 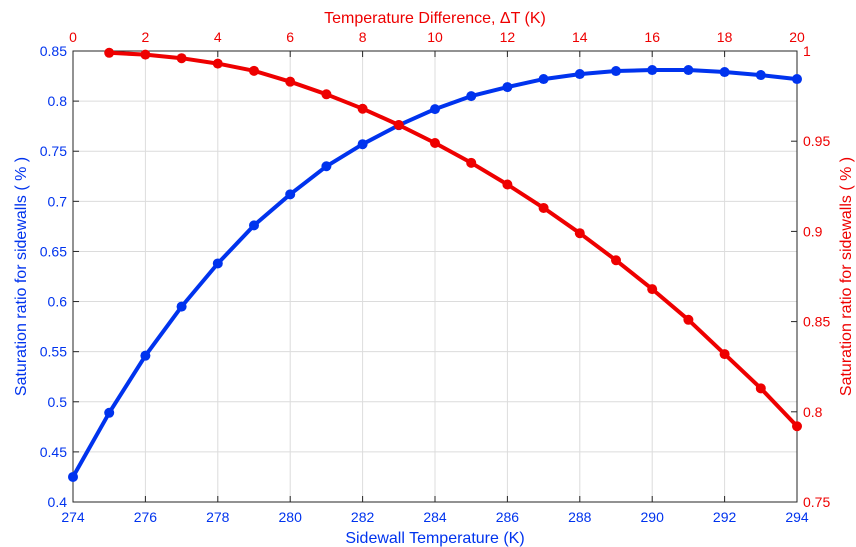 I want to click on x-top-tick-label: 12, so click(x=508, y=37).